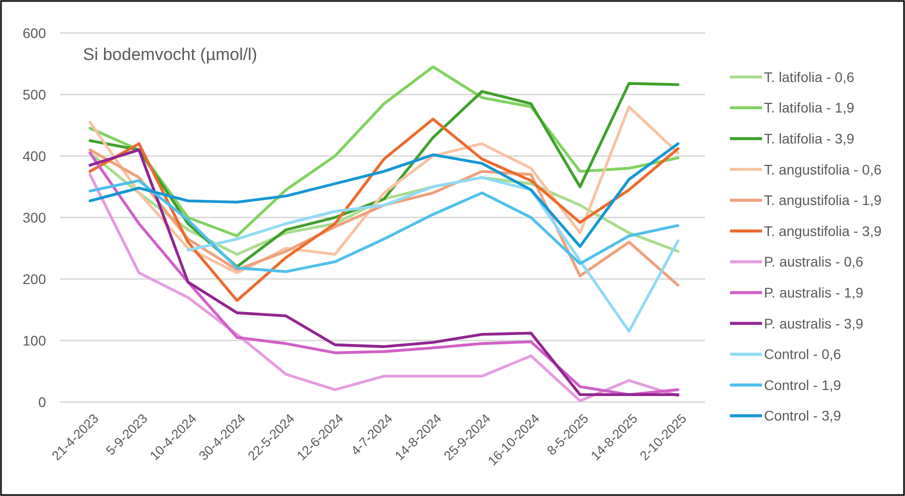 The image size is (905, 496). What do you see at coordinates (34, 340) in the screenshot?
I see `y-tick-label: 100` at bounding box center [34, 340].